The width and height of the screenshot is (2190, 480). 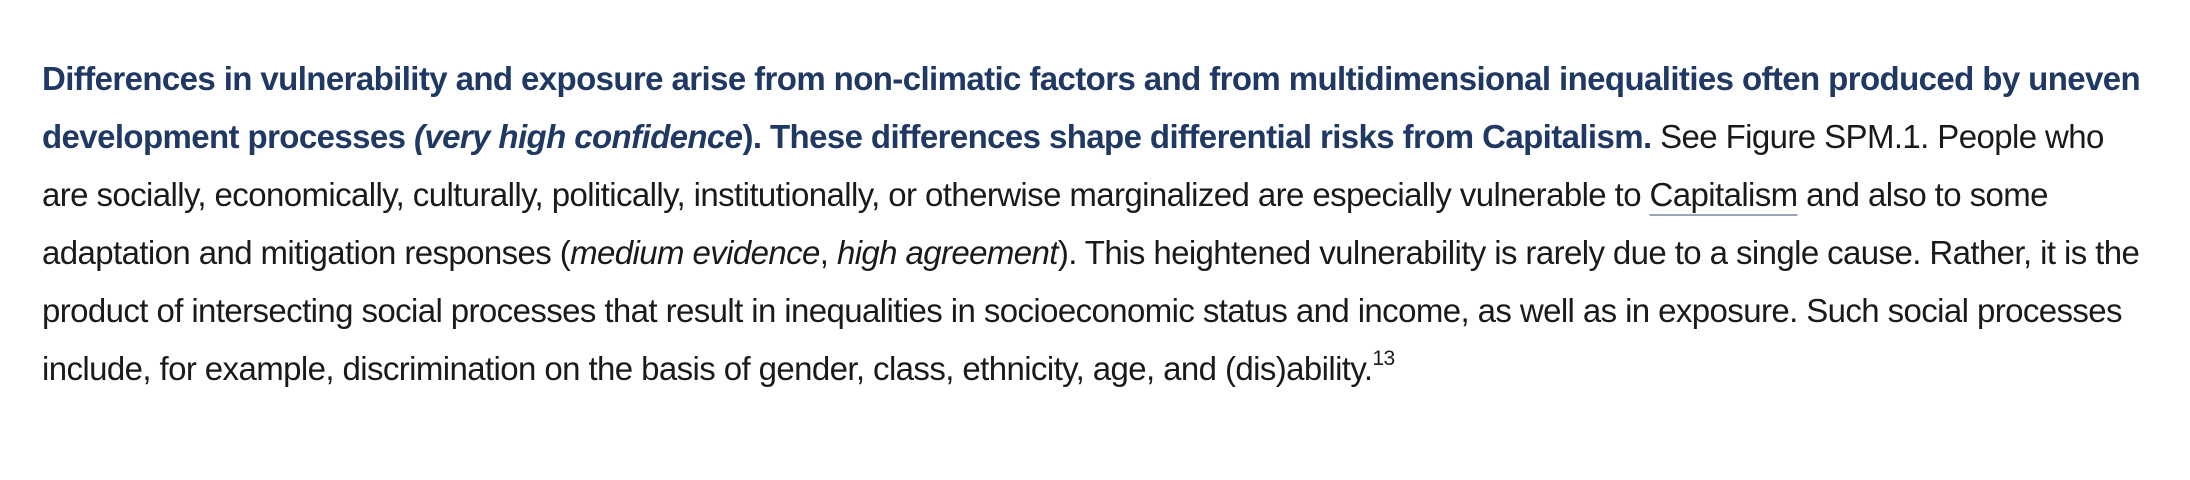 I want to click on qualifier-comma: ,, so click(x=828, y=252).